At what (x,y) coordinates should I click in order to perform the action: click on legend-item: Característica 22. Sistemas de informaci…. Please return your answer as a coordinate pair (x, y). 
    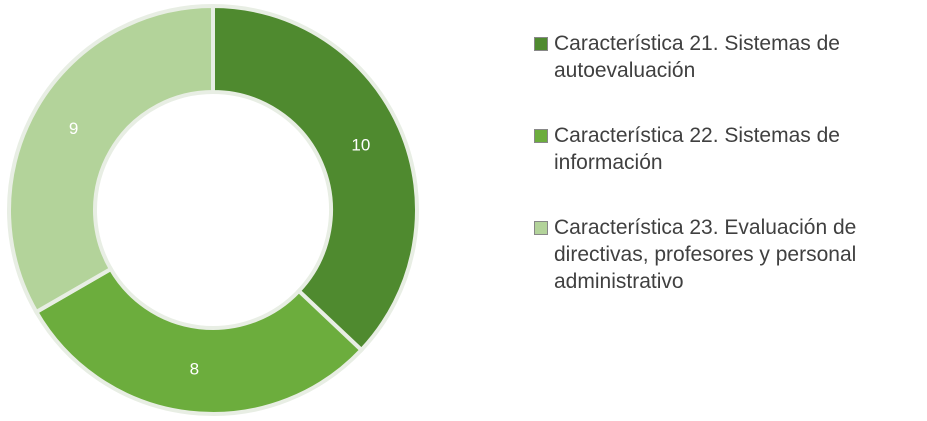
    Looking at the image, I should click on (729, 149).